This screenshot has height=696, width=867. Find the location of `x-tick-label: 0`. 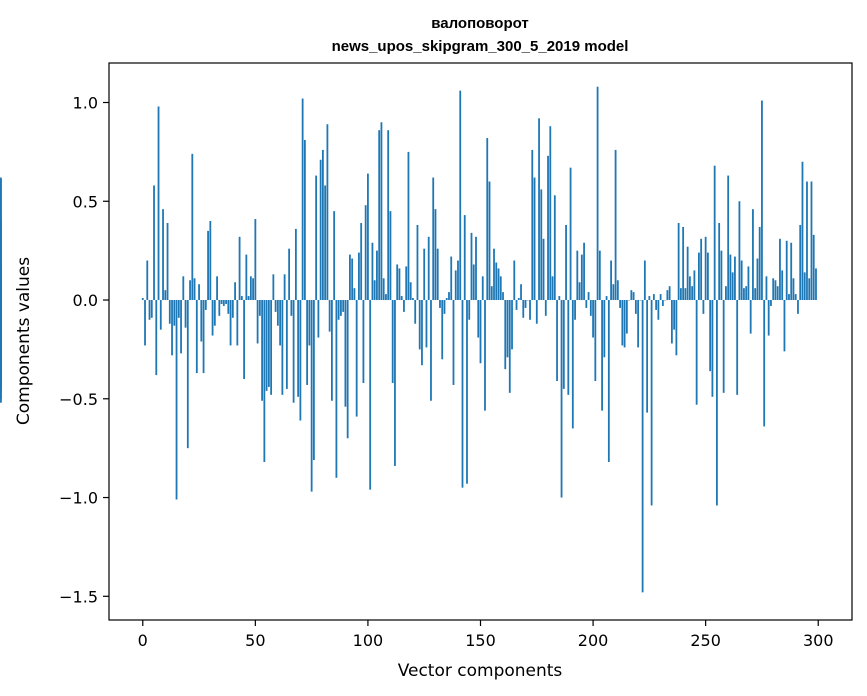

x-tick-label: 0 is located at coordinates (143, 640).